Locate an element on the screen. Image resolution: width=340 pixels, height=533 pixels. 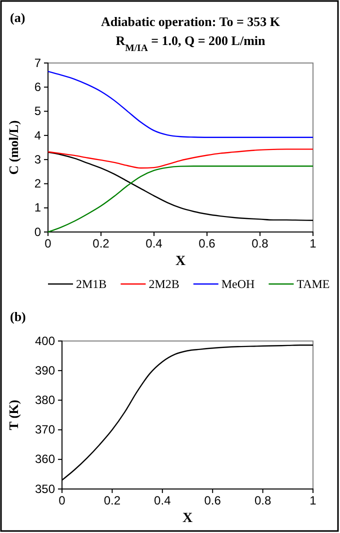
legend-label: MeOH is located at coordinates (238, 284).